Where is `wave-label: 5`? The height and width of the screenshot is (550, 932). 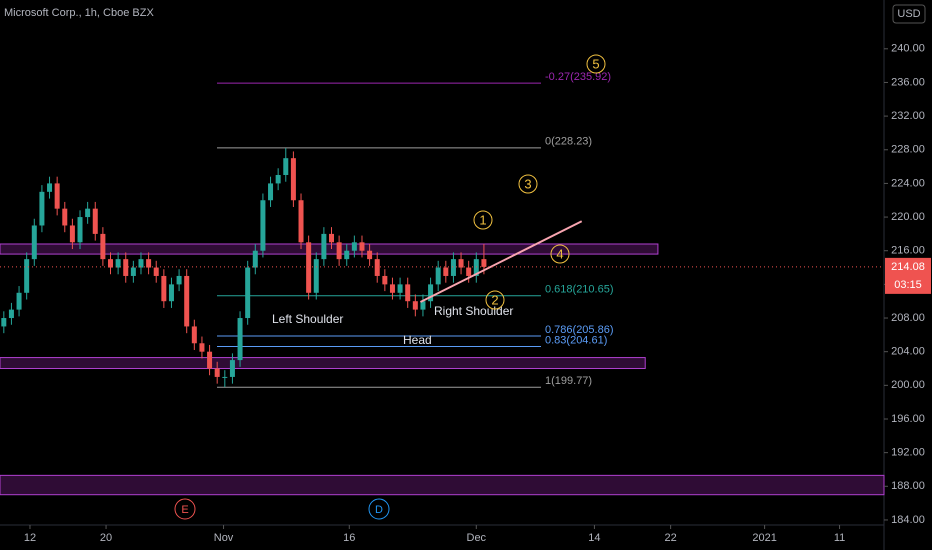
wave-label: 5 is located at coordinates (595, 63).